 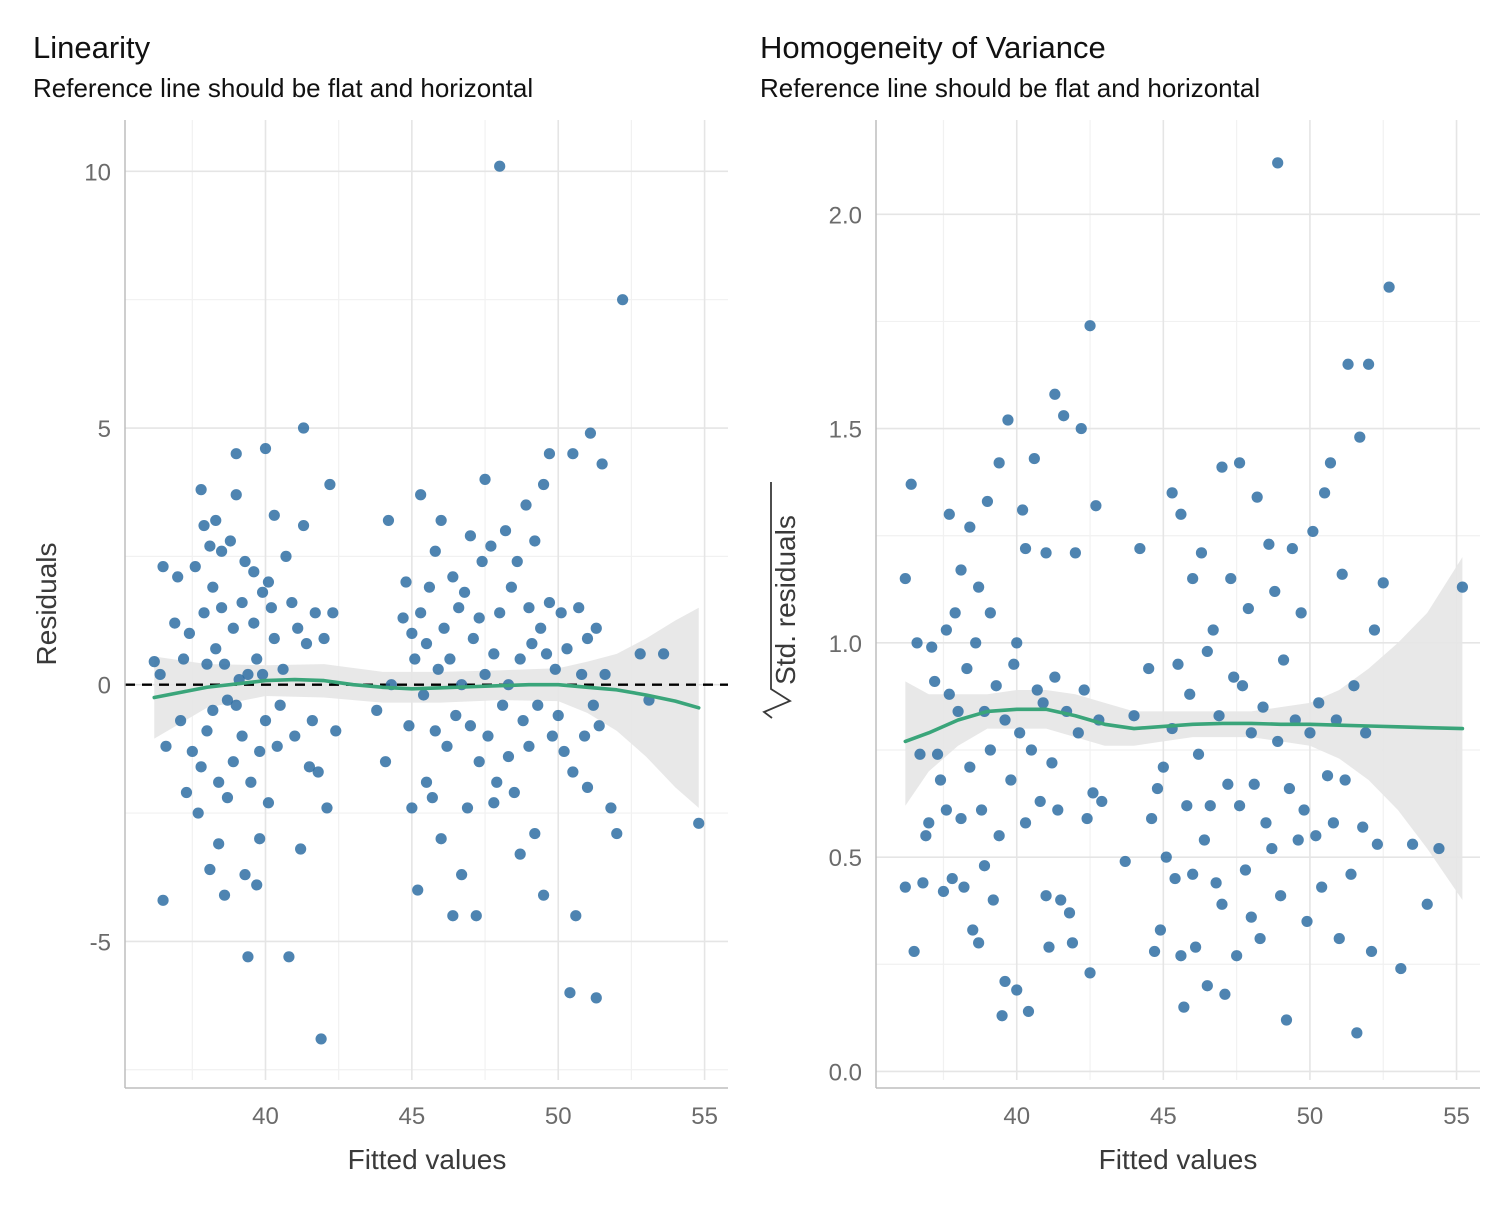 What do you see at coordinates (1310, 1116) in the screenshot?
I see `variance-x-tick-label: 50` at bounding box center [1310, 1116].